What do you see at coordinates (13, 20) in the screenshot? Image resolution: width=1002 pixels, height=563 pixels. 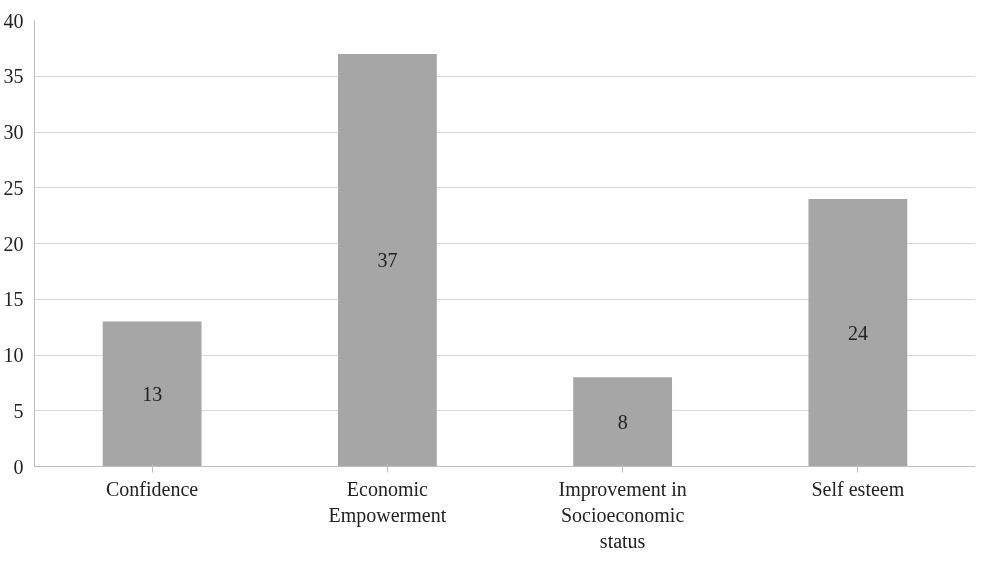 I see `y-tick-label: 40` at bounding box center [13, 20].